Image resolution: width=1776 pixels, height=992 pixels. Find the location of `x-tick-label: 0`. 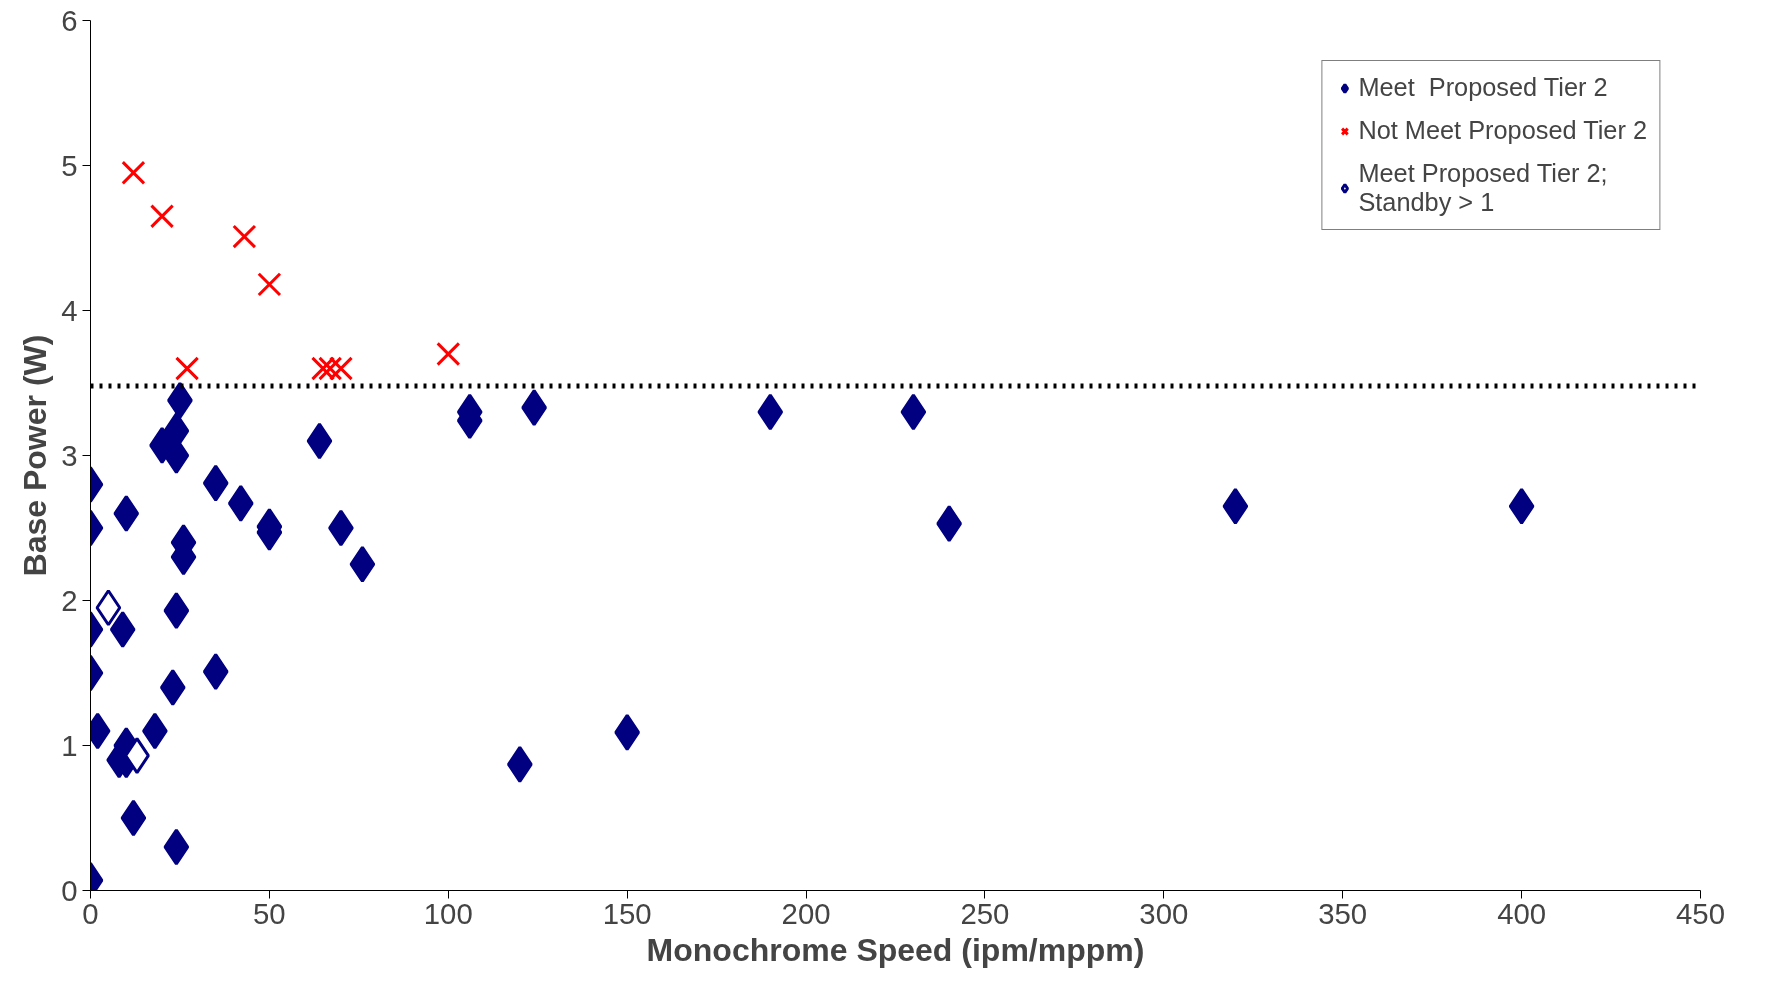

x-tick-label: 0 is located at coordinates (90, 913).